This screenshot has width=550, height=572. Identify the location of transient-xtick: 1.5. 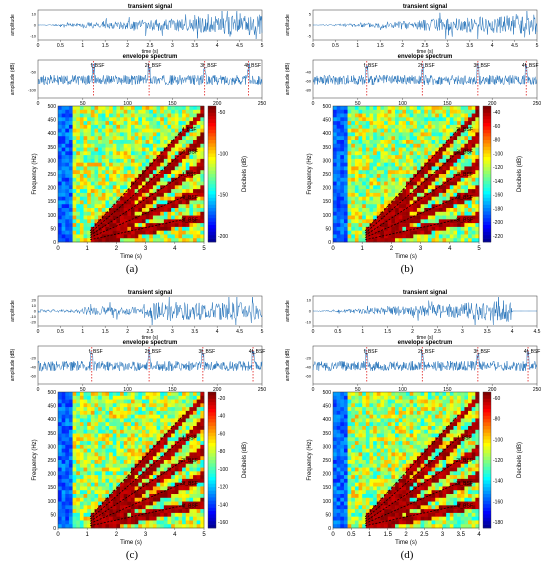
(105, 46).